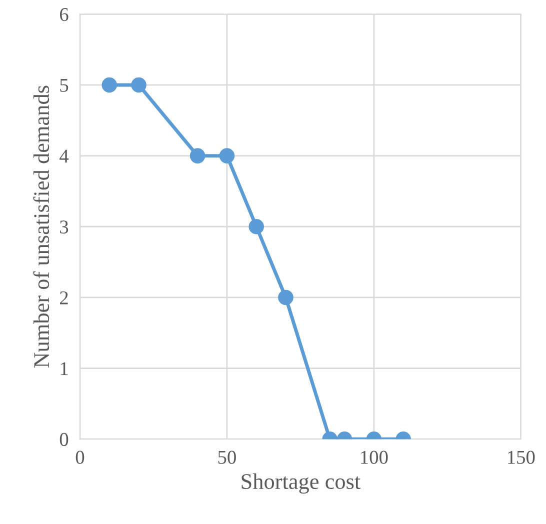 Image resolution: width=546 pixels, height=524 pixels. What do you see at coordinates (301, 483) in the screenshot?
I see `x-axis-title: Shortage cost` at bounding box center [301, 483].